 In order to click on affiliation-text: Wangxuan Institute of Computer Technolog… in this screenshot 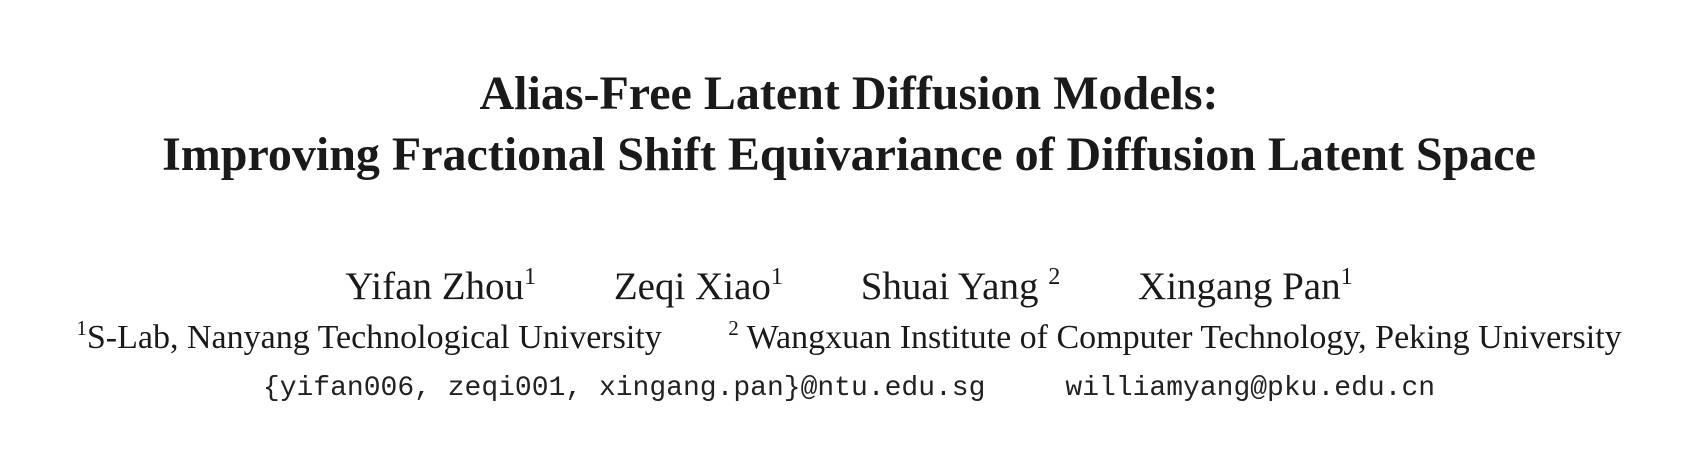, I will do `click(1180, 337)`.